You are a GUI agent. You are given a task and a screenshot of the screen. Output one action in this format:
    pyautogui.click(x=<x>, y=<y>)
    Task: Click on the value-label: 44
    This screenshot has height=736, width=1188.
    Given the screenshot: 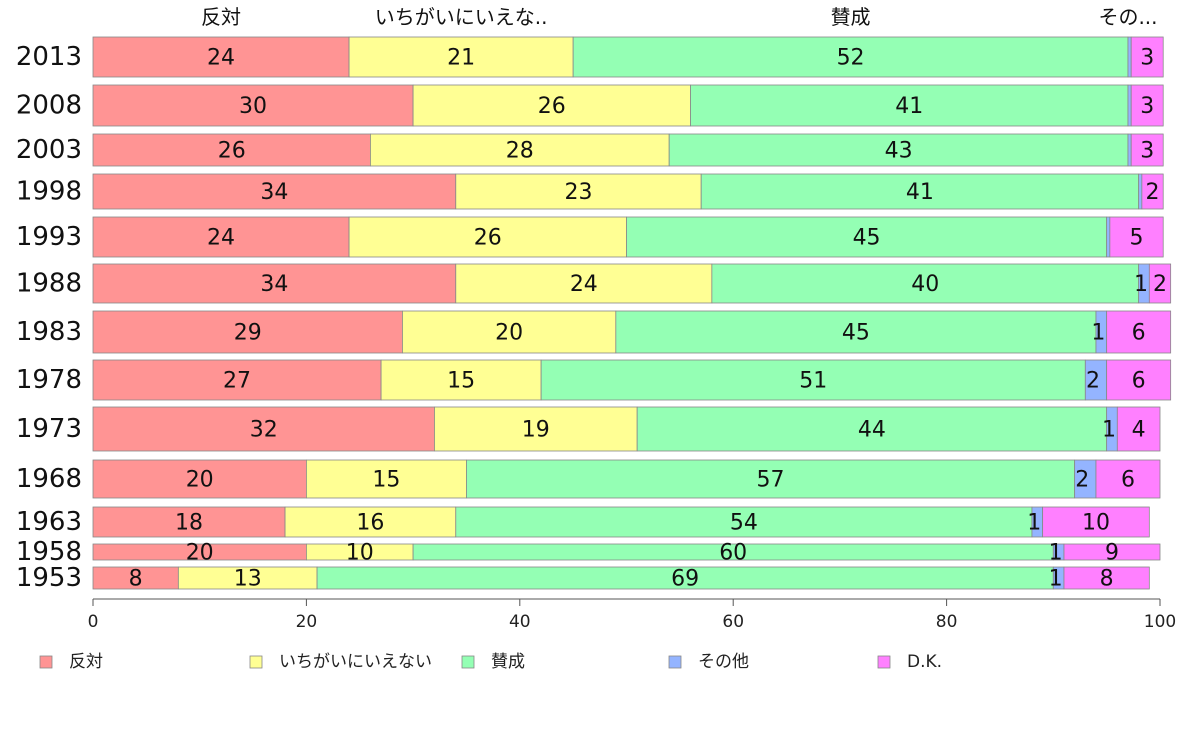 What is the action you would take?
    pyautogui.click(x=872, y=430)
    